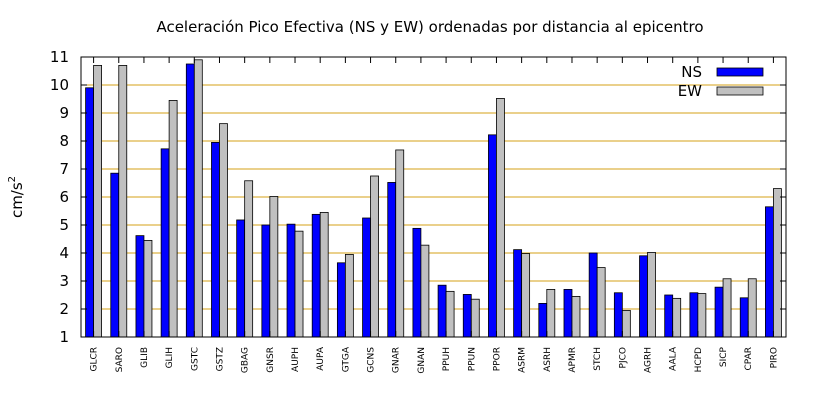 The height and width of the screenshot is (400, 820). What do you see at coordinates (774, 357) in the screenshot?
I see `x-tick-label: PIRO` at bounding box center [774, 357].